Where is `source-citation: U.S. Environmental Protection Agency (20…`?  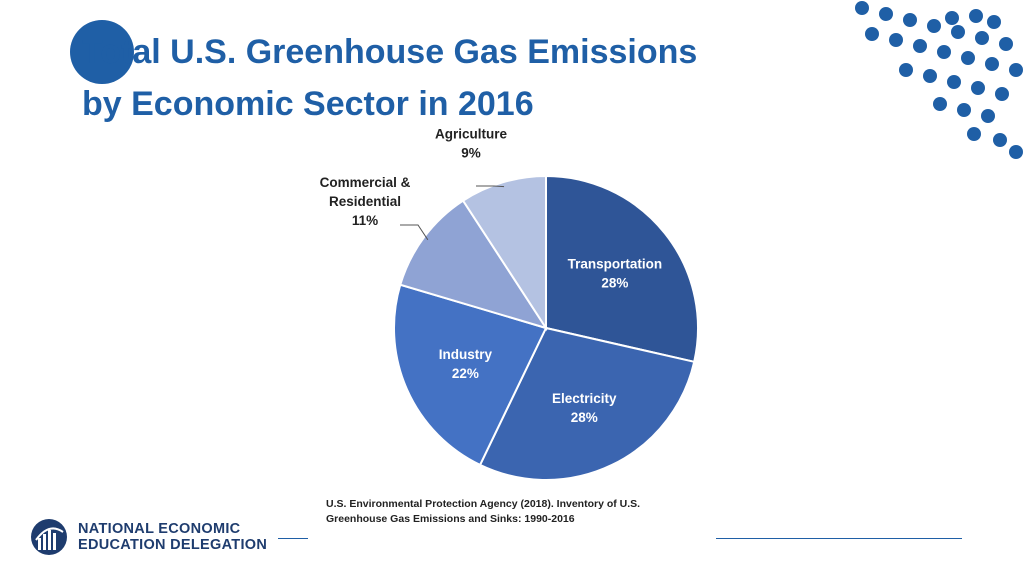
source-citation: U.S. Environmental Protection Agency (20… is located at coordinates (506, 512).